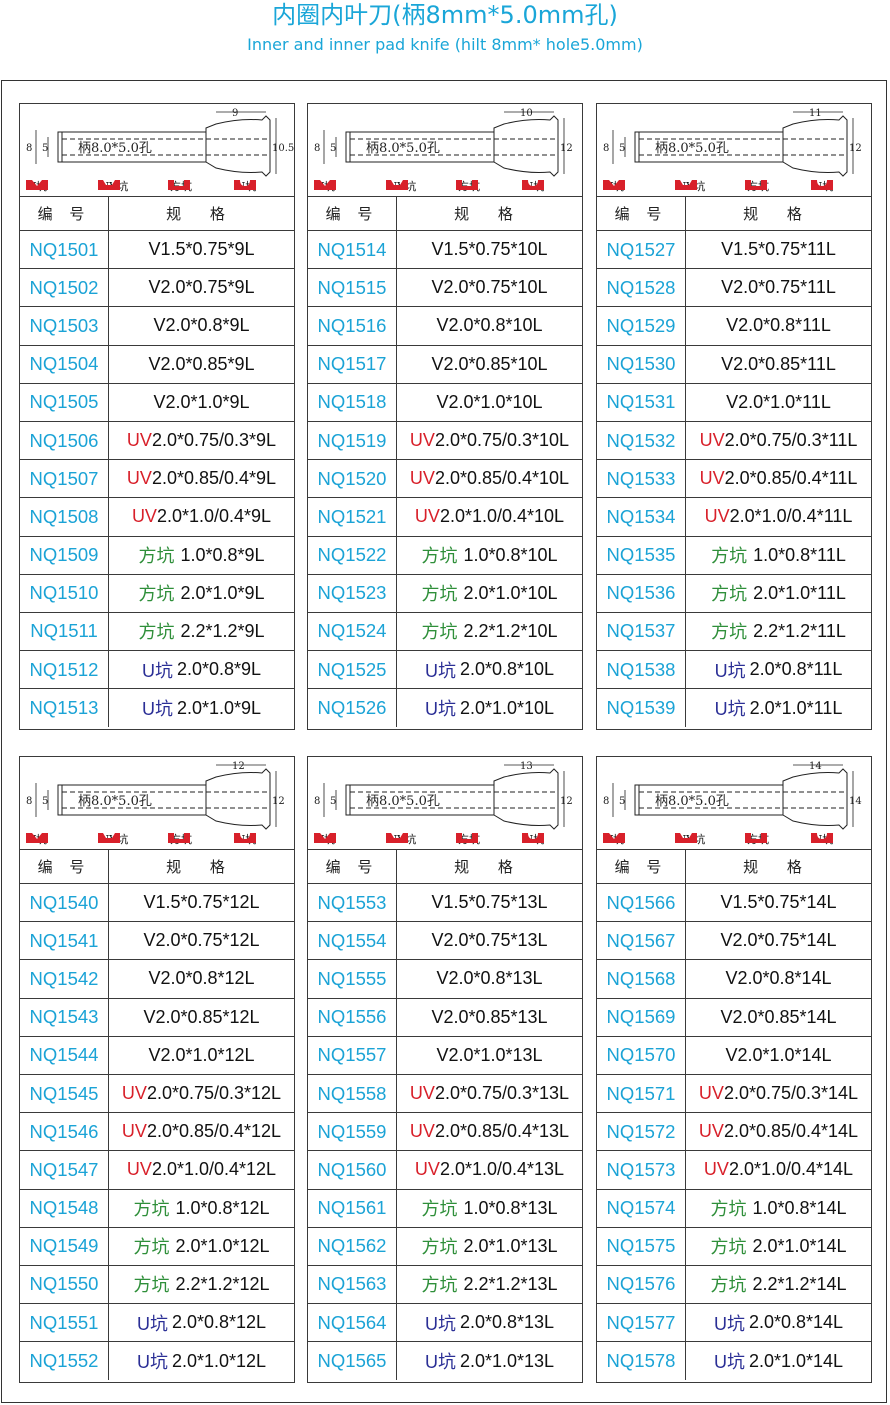 Image resolution: width=890 pixels, height=1405 pixels. I want to click on dim-5-label: 5, so click(333, 148).